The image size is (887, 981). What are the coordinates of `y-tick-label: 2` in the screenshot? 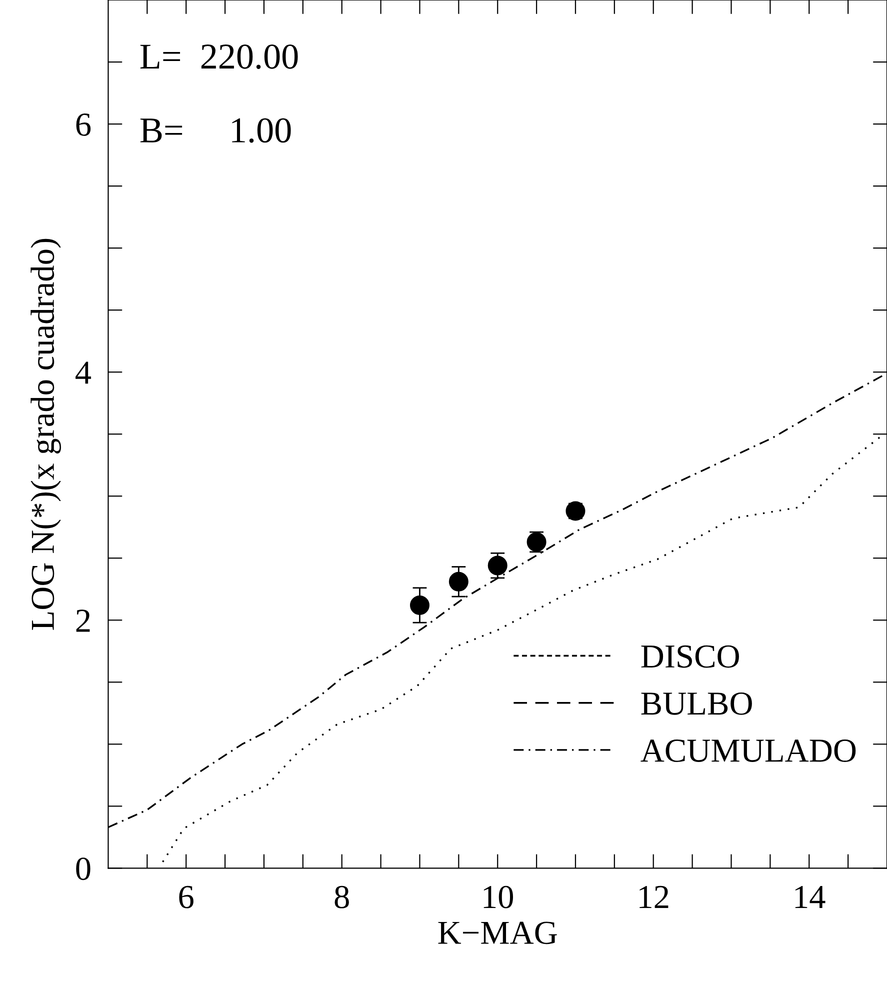 It's located at (83, 621).